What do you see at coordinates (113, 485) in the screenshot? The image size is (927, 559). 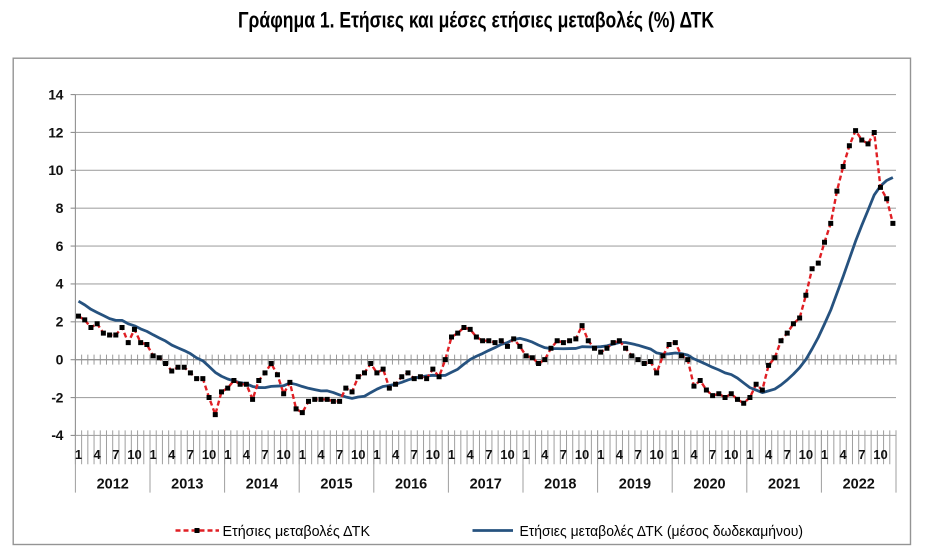 I see `svg-text: 2012` at bounding box center [113, 485].